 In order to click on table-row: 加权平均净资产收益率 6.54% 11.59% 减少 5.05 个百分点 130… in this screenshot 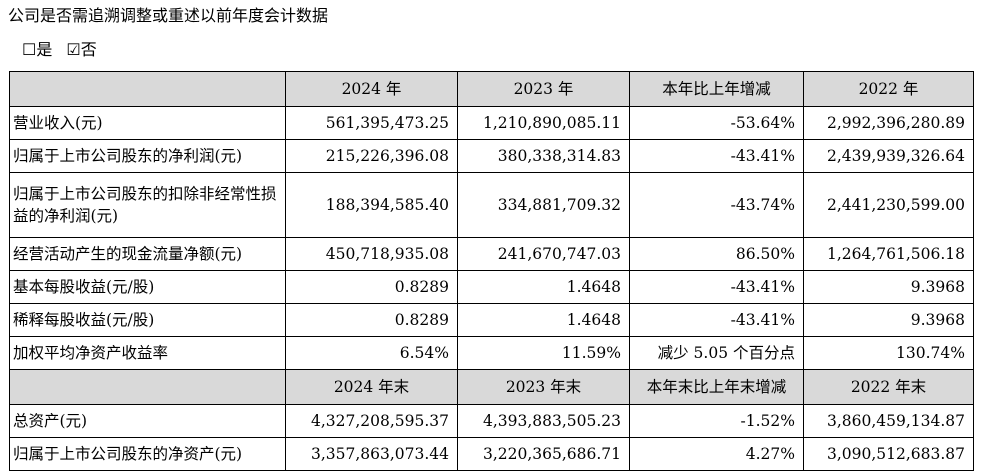, I will do `click(491, 353)`.